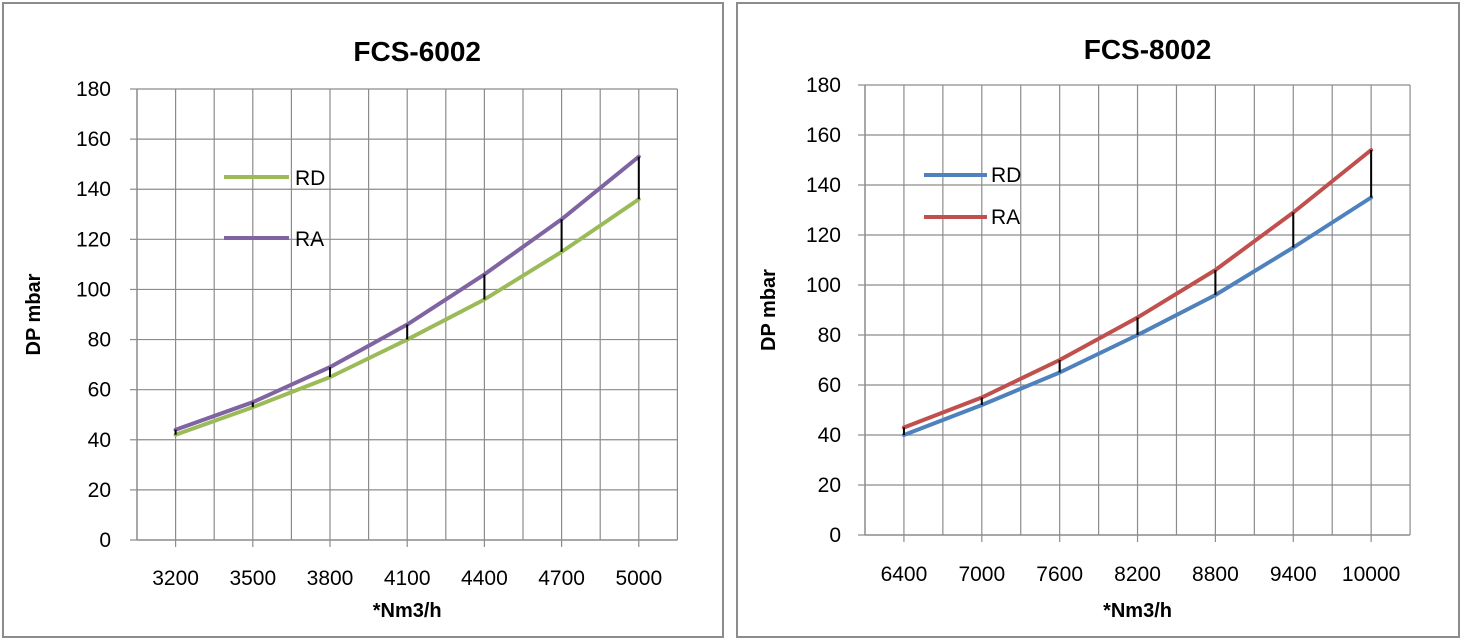 The image size is (1464, 642). Describe the element at coordinates (175, 578) in the screenshot. I see `x-tick-label: 3200` at that location.